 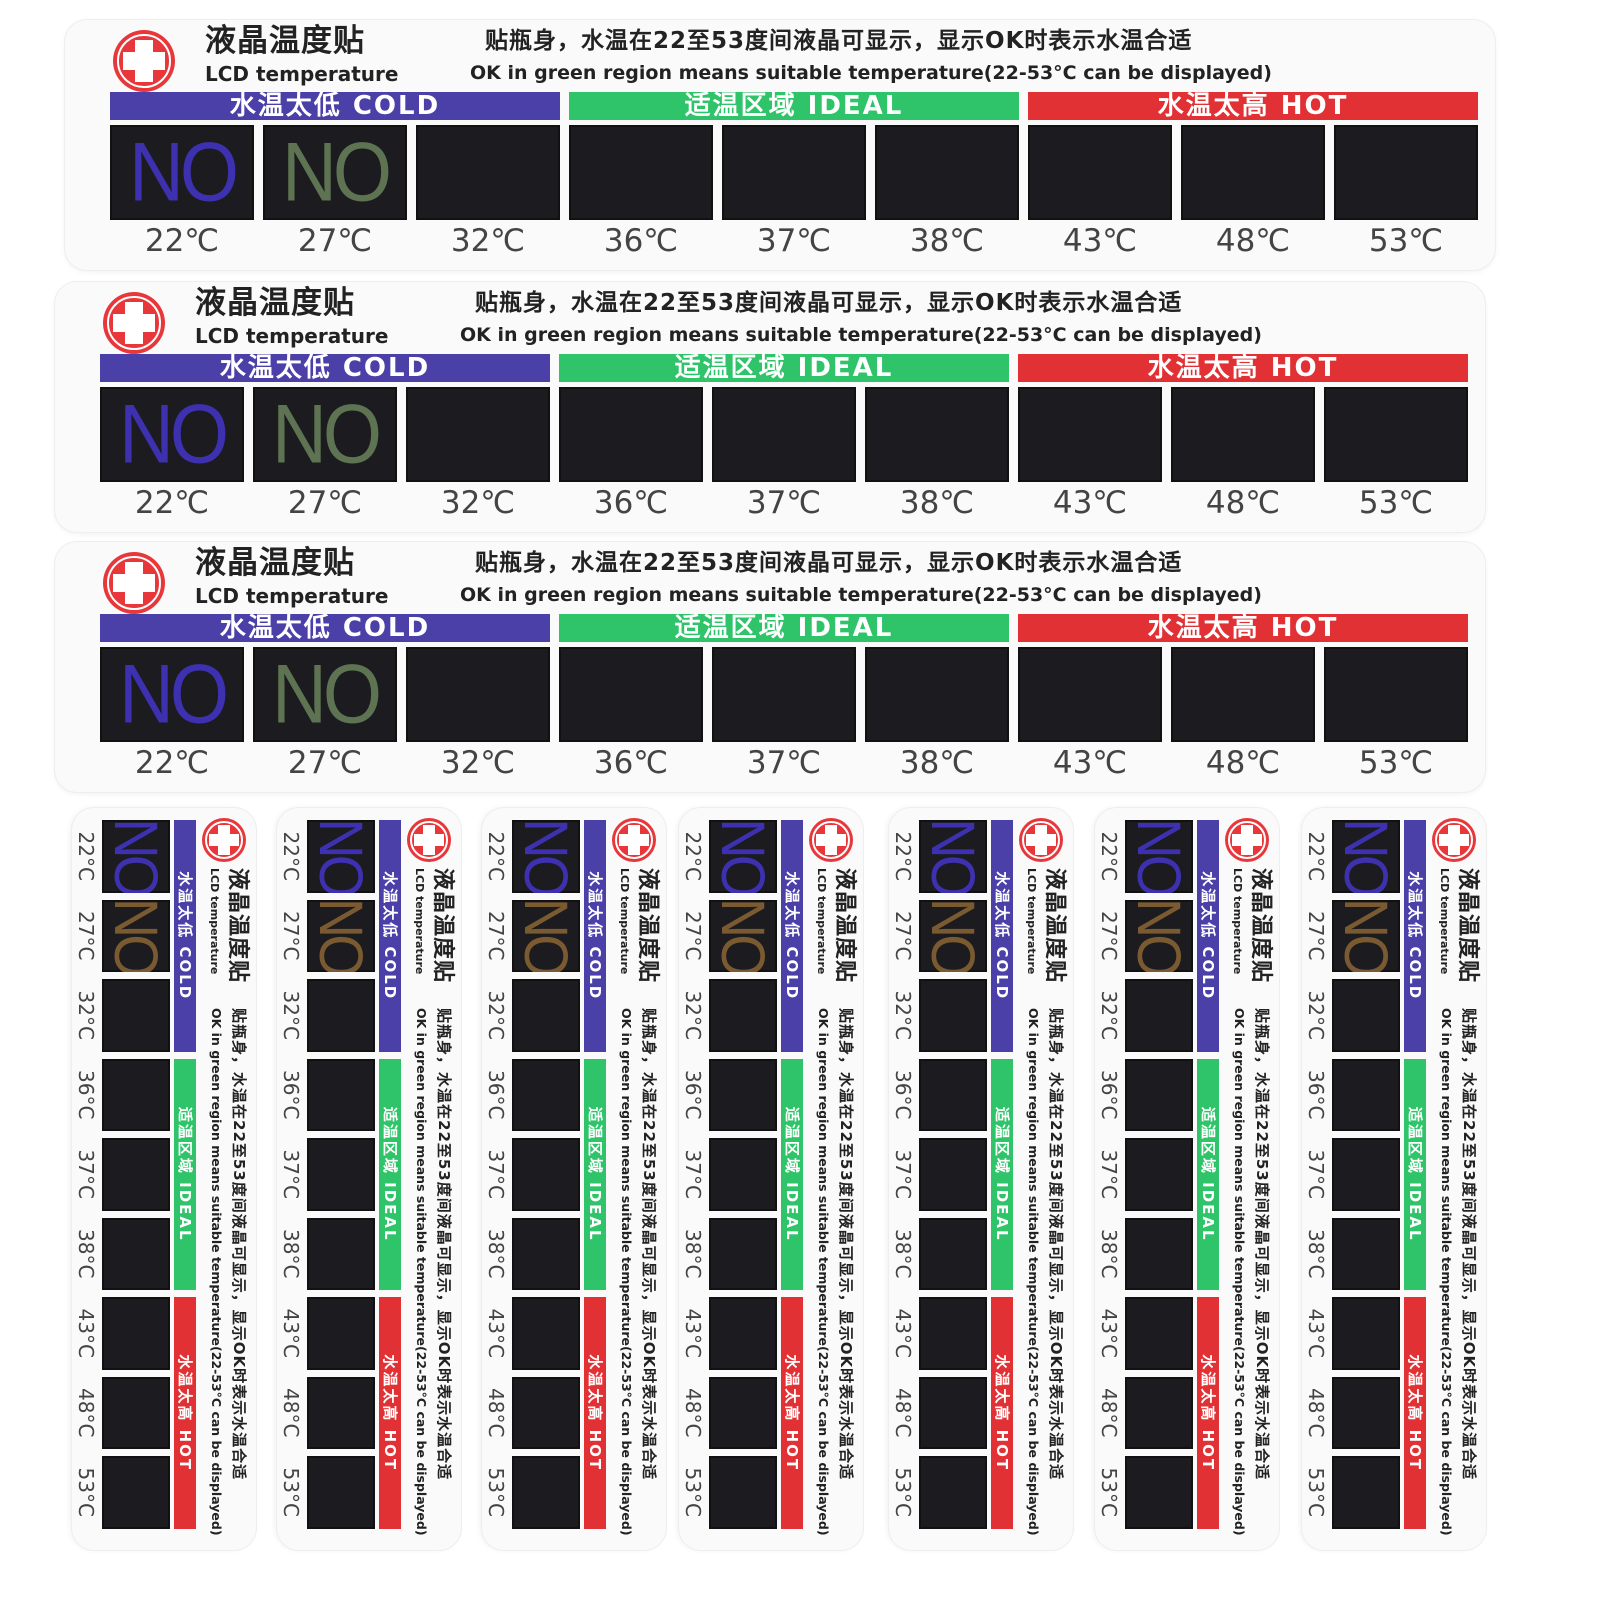 I want to click on temperature-label: 37℃, so click(x=784, y=503).